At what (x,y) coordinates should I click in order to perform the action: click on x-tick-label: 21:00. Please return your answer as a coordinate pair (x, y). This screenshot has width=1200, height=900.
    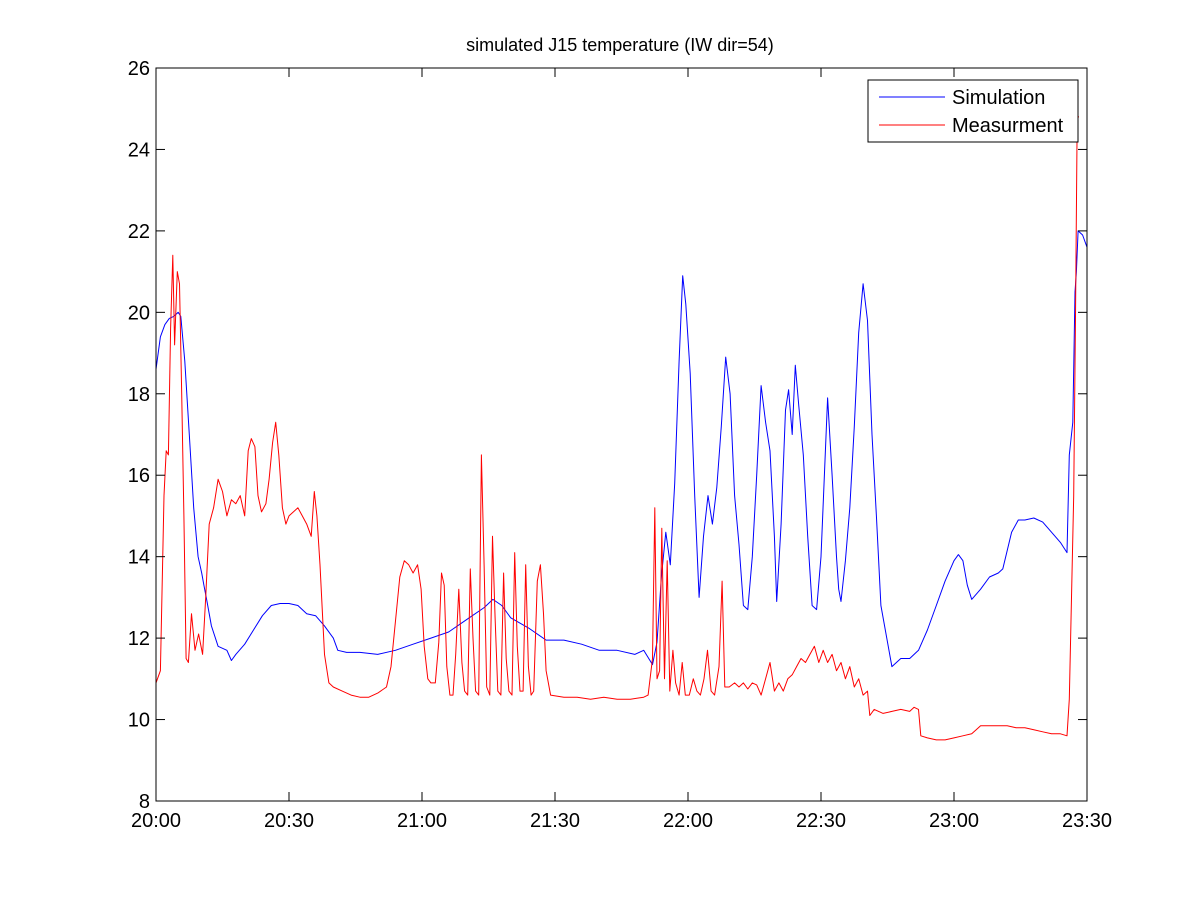
    Looking at the image, I should click on (422, 821).